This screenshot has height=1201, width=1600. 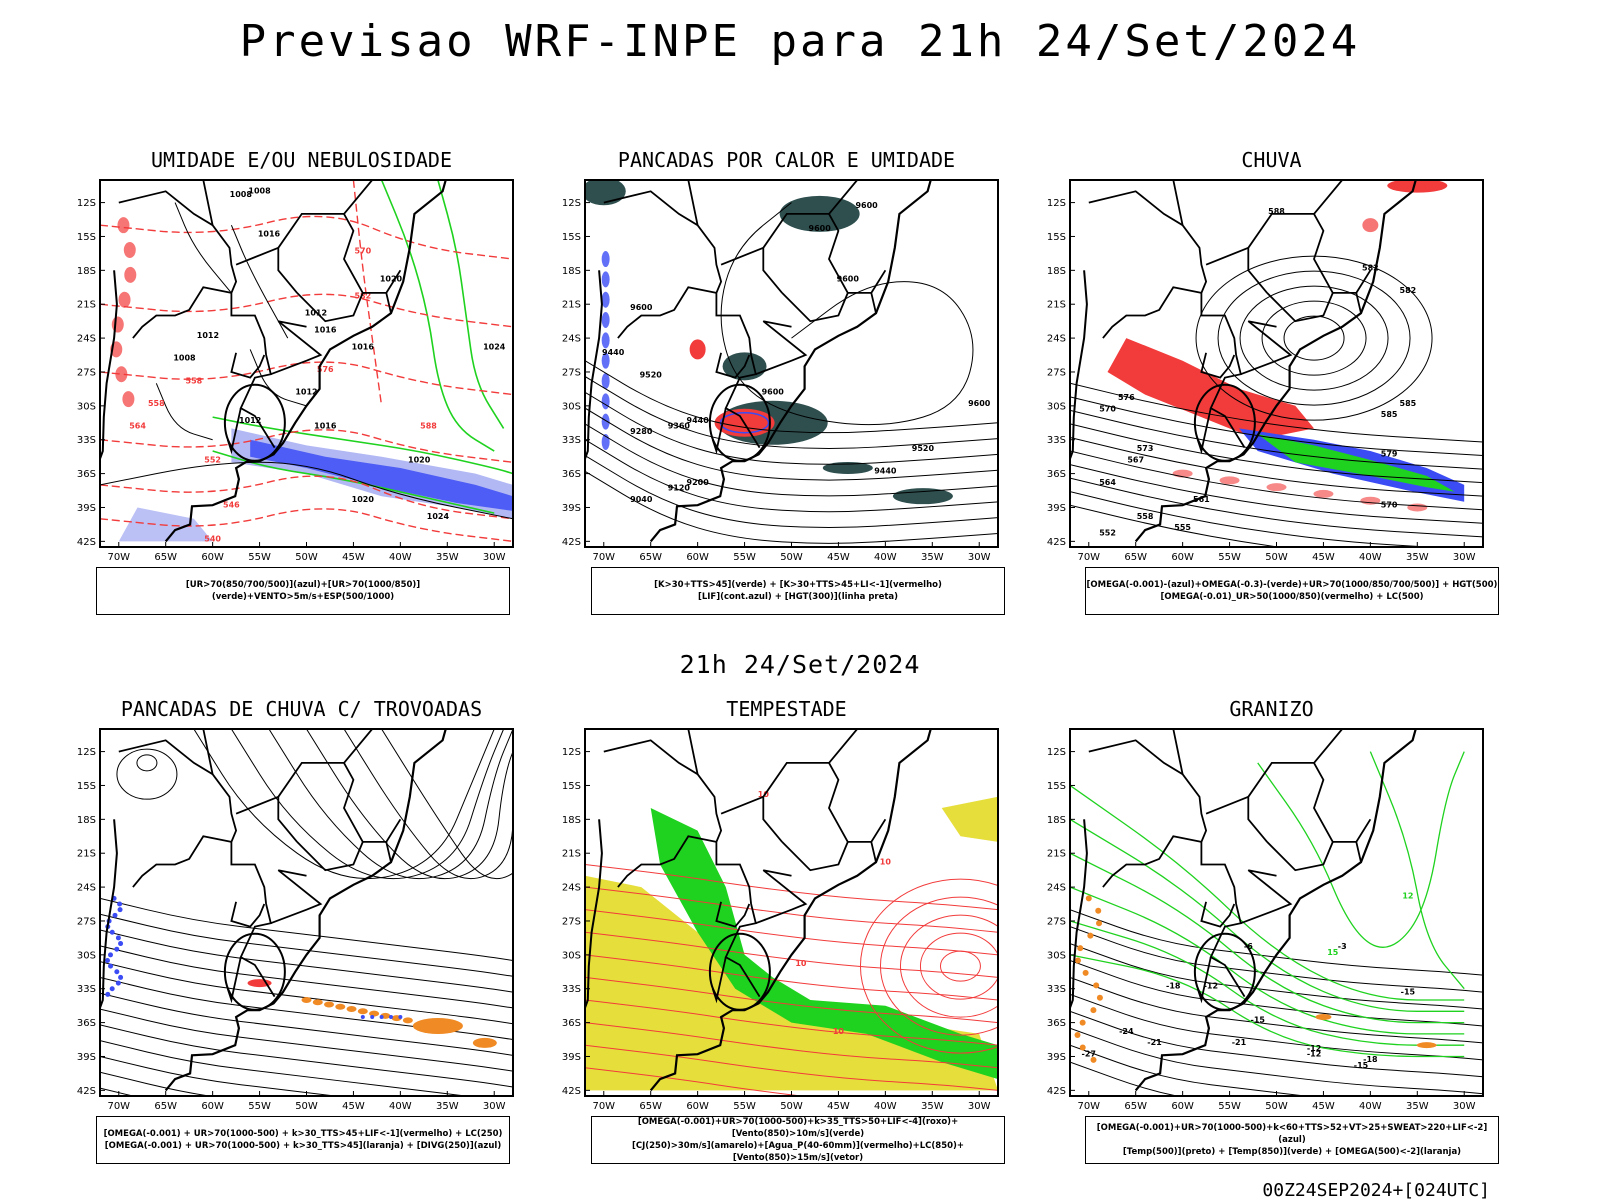 What do you see at coordinates (613, 352) in the screenshot?
I see `contour-label: 9440` at bounding box center [613, 352].